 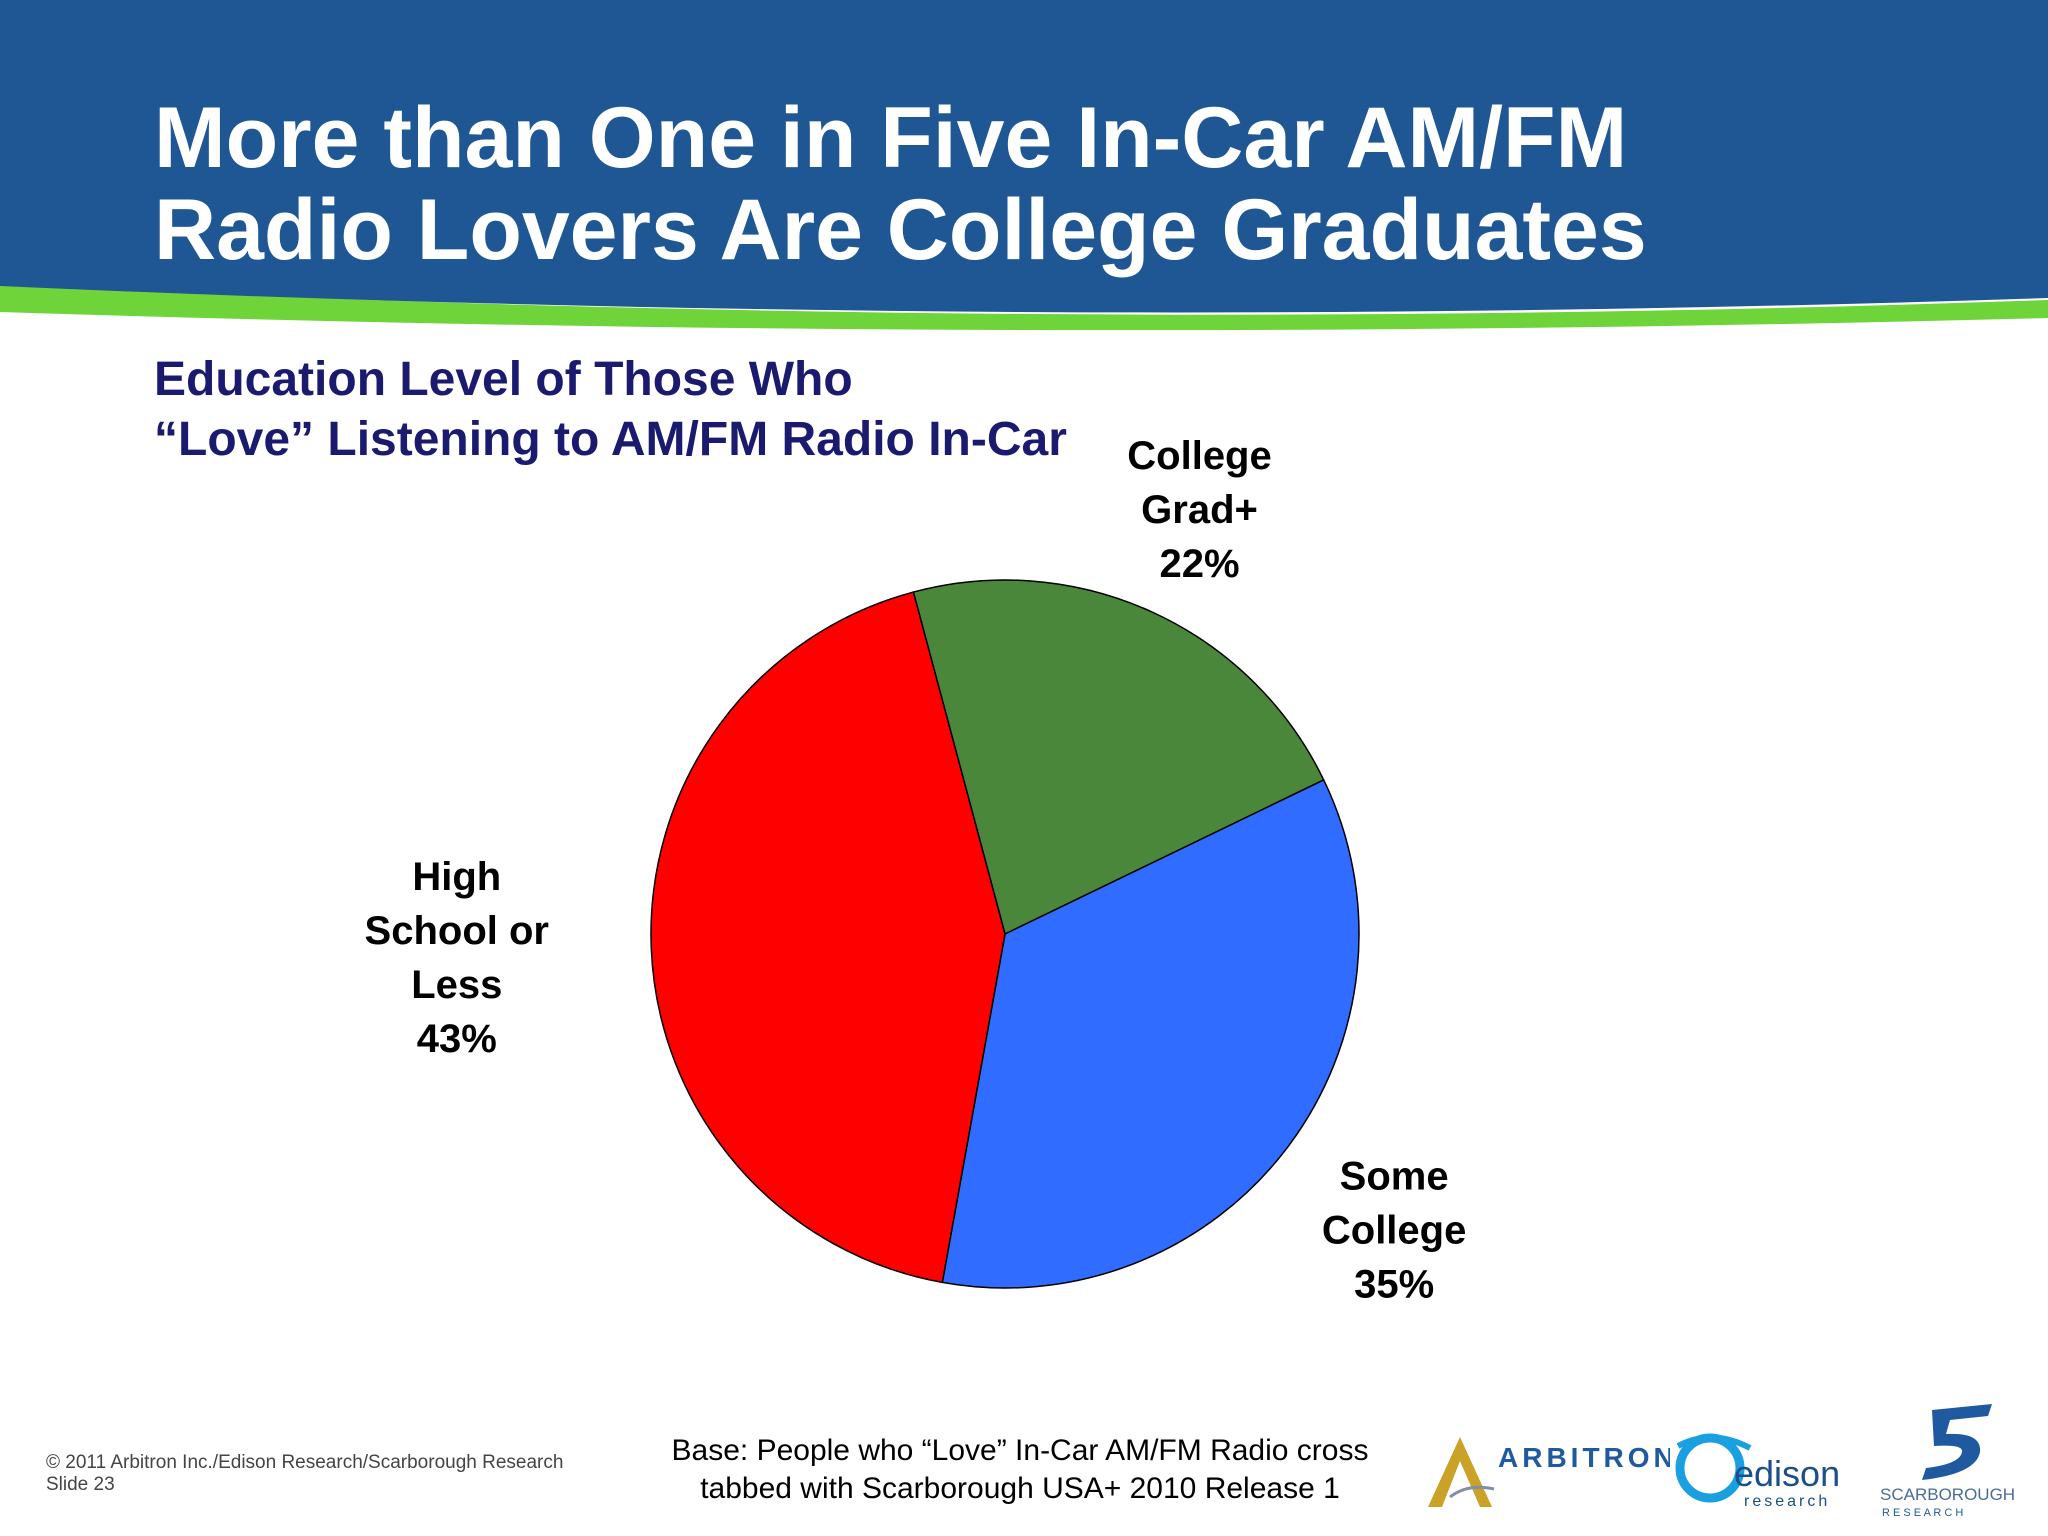 What do you see at coordinates (457, 958) in the screenshot?
I see `slice-label-high-school-or-less: High School or Less 43%` at bounding box center [457, 958].